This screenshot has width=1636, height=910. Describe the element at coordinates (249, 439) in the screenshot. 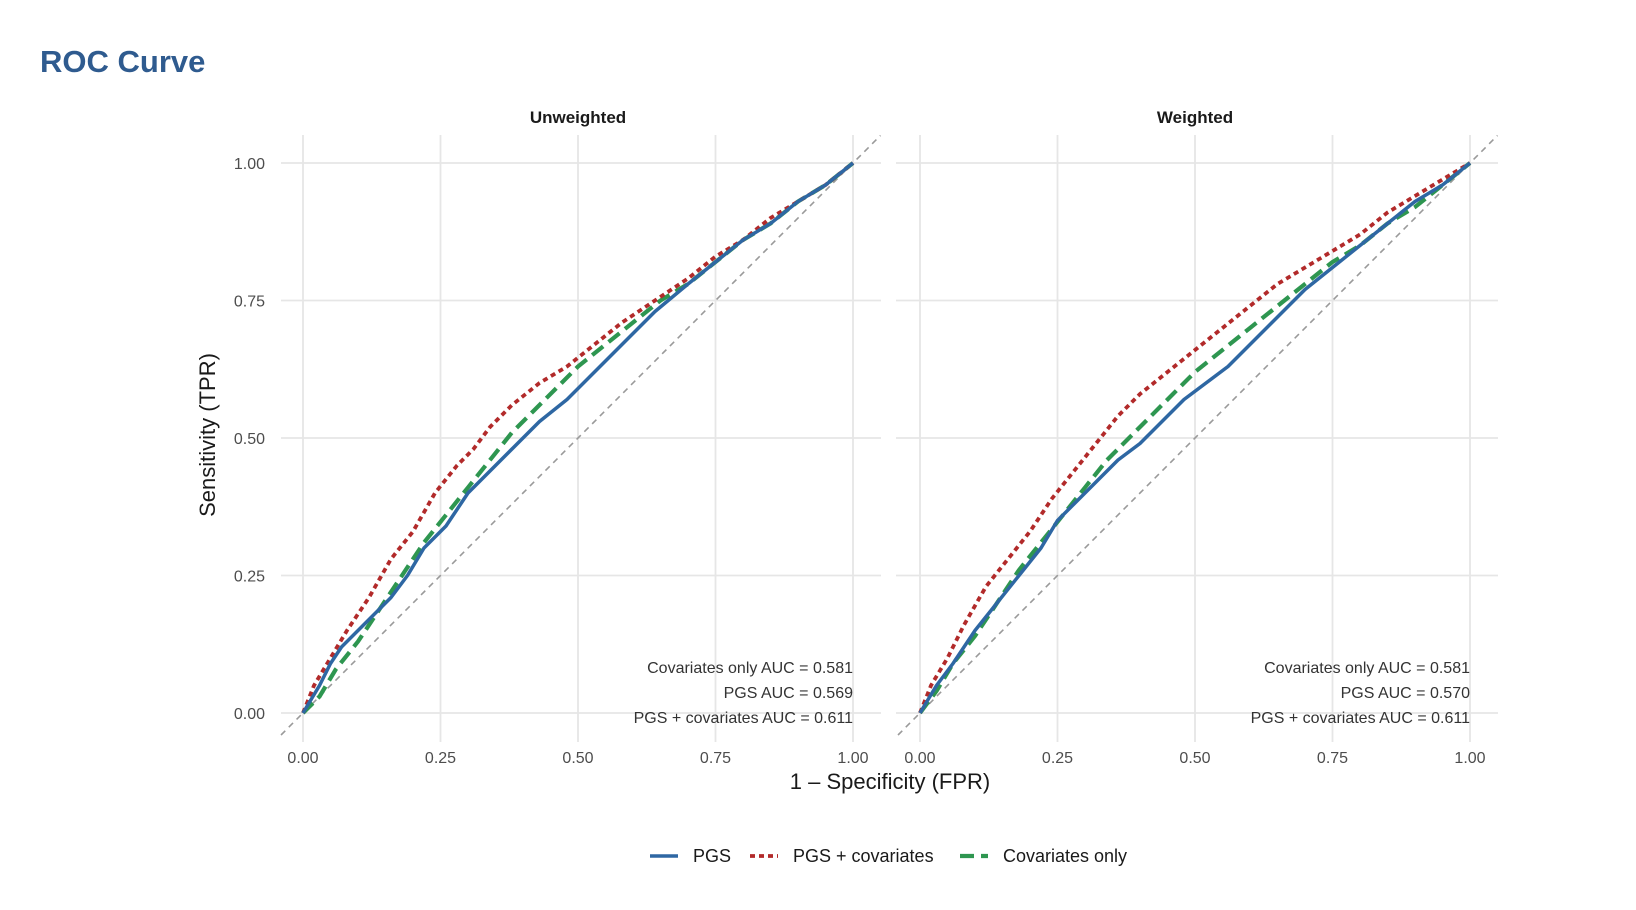

I see `y-tick-label: 0.50` at that location.